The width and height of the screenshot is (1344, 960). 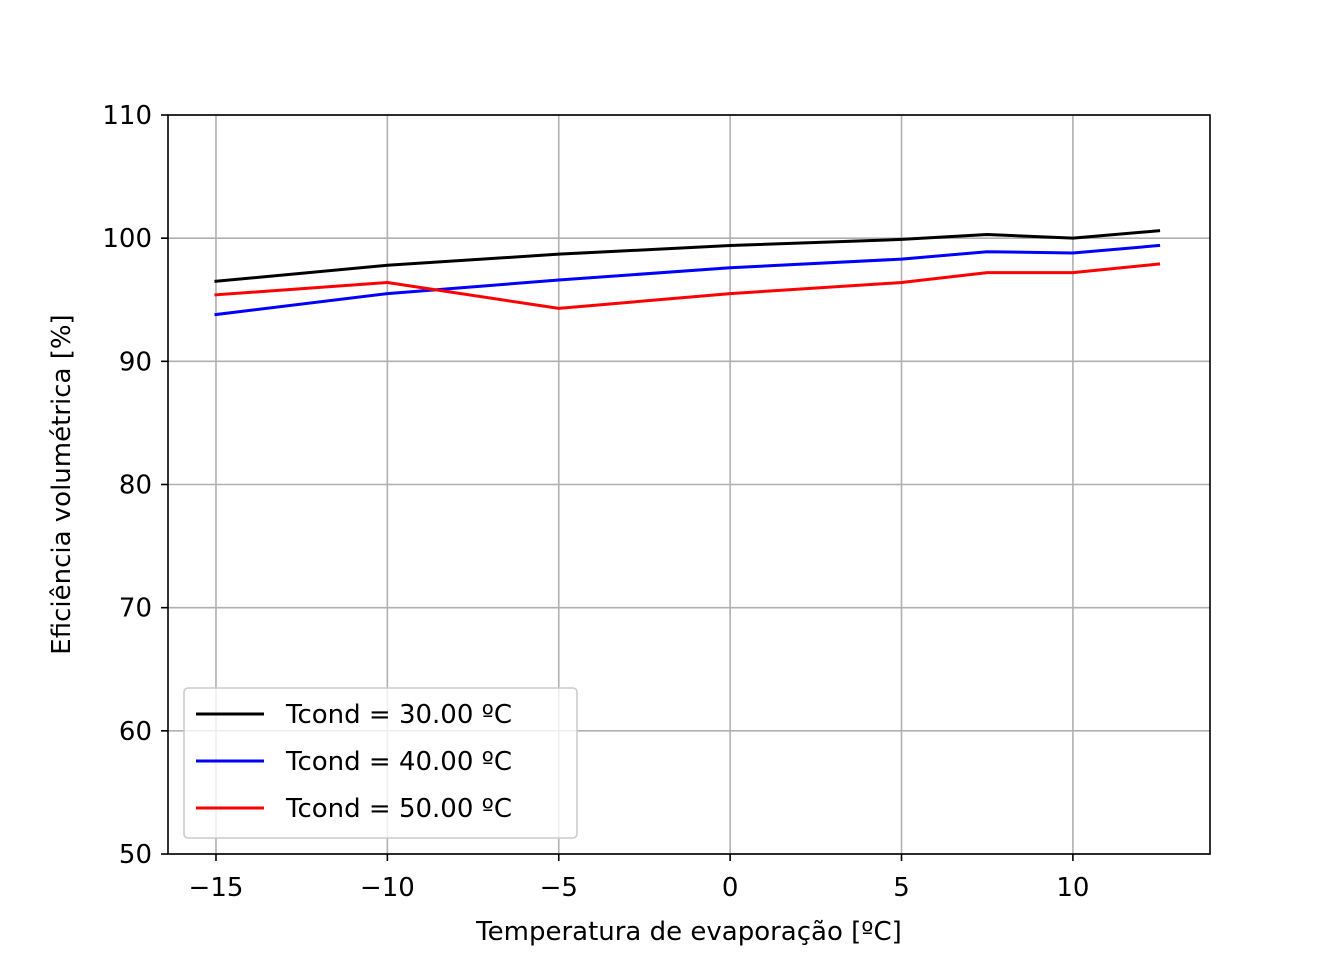 I want to click on y-tick-label: 100, so click(x=127, y=239).